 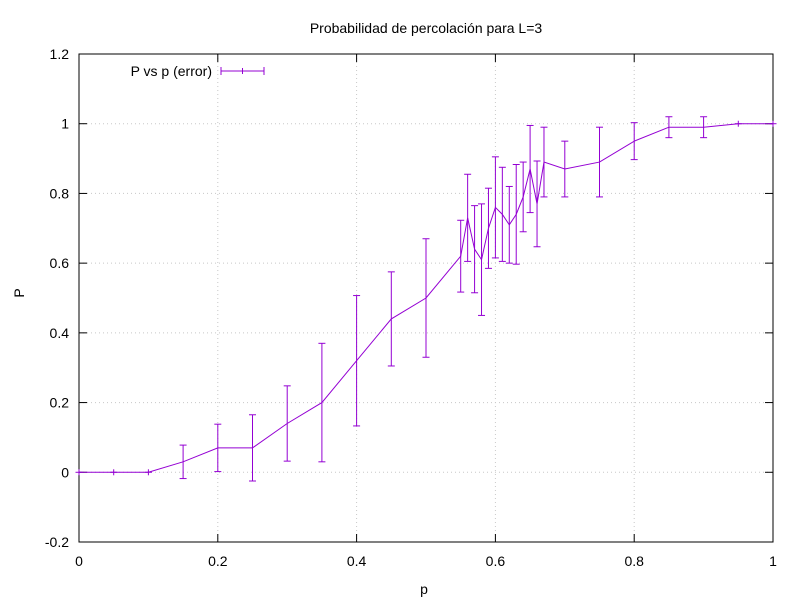 I want to click on y-tick-label: 0.6, so click(x=60, y=263).